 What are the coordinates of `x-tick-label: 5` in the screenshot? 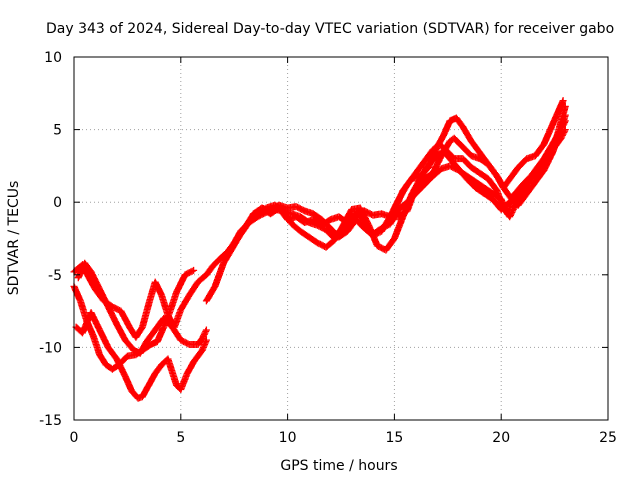 It's located at (180, 438).